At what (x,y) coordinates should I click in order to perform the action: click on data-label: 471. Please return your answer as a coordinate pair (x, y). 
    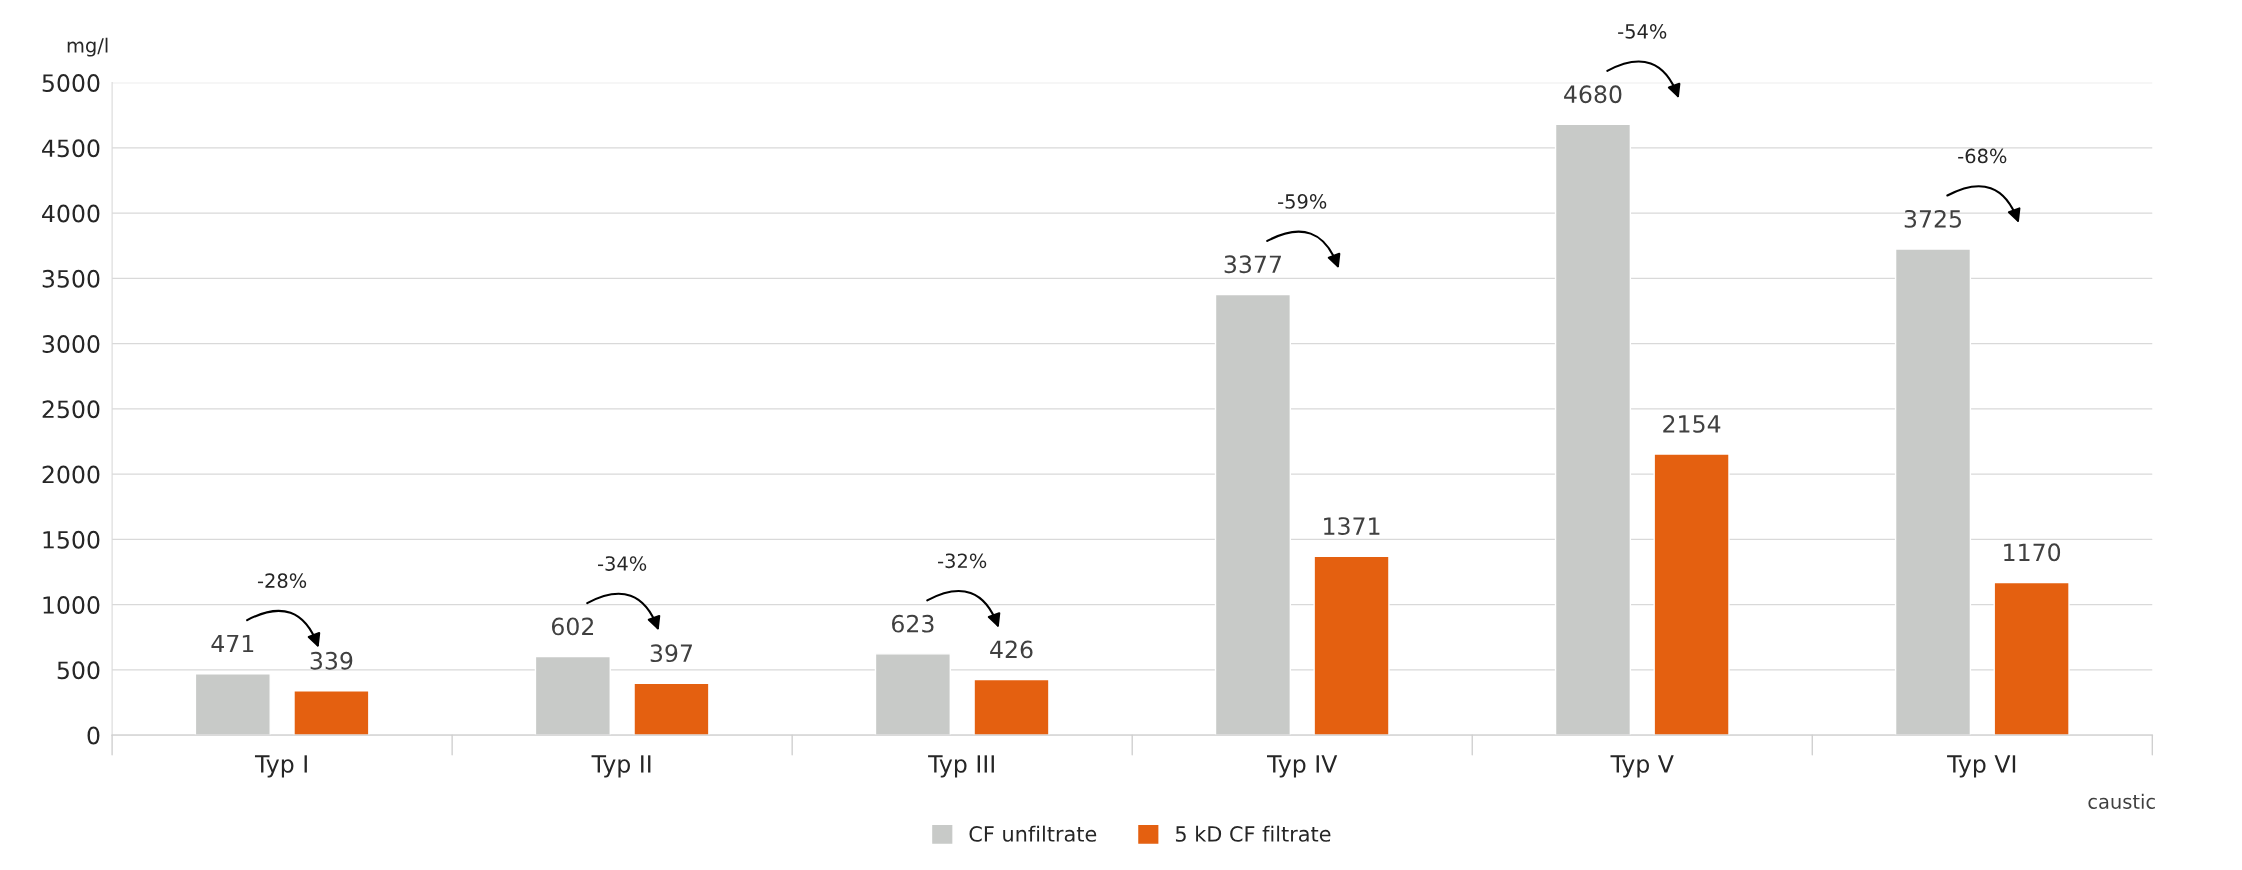
    Looking at the image, I should click on (232, 643).